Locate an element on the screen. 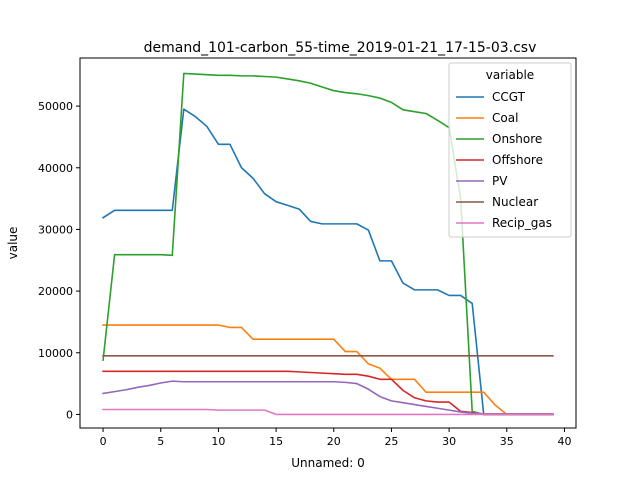  legend-box is located at coordinates (510, 150).